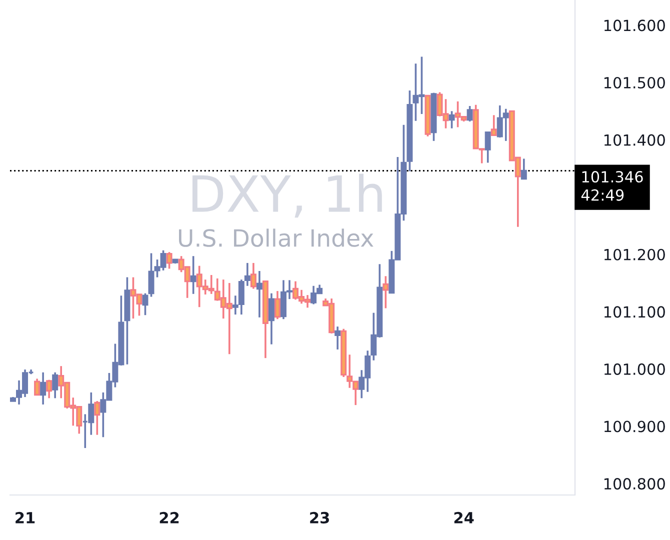  What do you see at coordinates (634, 26) in the screenshot?
I see `y-tick-label: 101.600` at bounding box center [634, 26].